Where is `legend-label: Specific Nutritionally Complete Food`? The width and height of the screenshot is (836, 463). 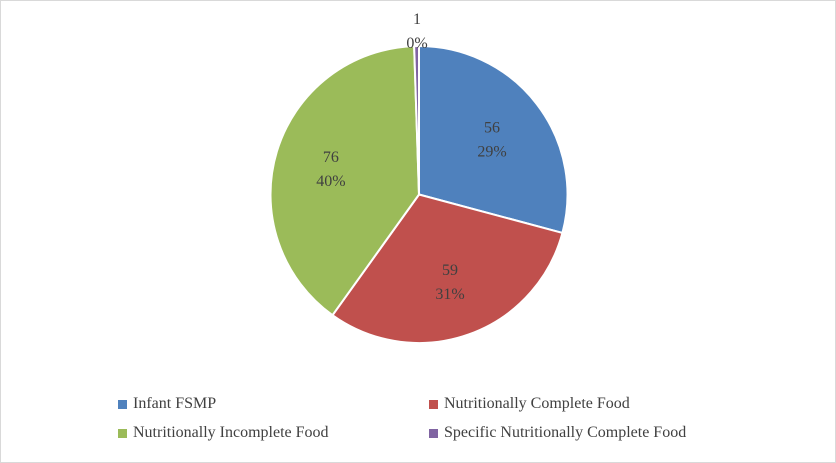 legend-label: Specific Nutritionally Complete Food is located at coordinates (565, 432).